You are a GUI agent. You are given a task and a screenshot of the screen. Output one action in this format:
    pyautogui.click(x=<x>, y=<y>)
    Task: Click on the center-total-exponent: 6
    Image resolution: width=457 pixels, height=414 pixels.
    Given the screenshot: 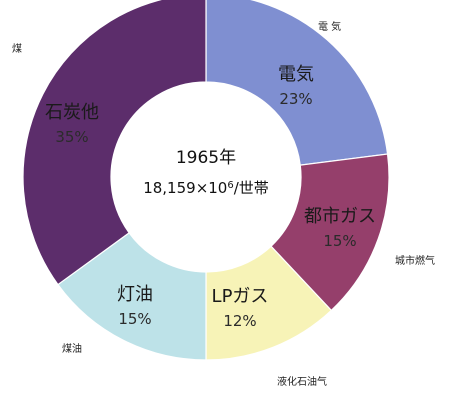 What is the action you would take?
    pyautogui.click(x=230, y=185)
    